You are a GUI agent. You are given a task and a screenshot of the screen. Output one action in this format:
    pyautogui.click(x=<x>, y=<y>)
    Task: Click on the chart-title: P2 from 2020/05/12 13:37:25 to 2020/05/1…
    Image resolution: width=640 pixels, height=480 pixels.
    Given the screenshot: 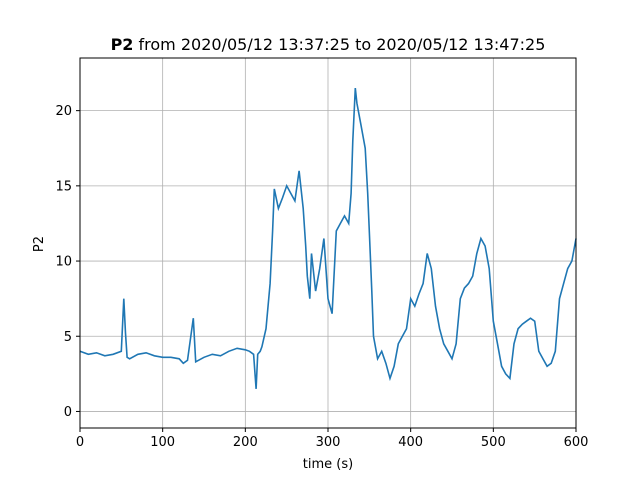 What is the action you would take?
    pyautogui.click(x=328, y=44)
    